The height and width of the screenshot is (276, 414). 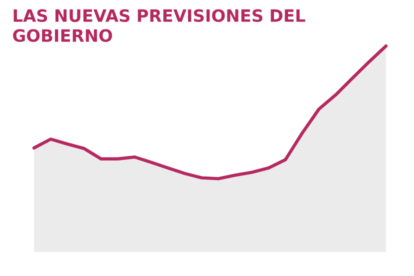 I want to click on chart-title: LAS NUEVAS PREVISIONES DEL GOBIERNO, so click(x=159, y=25).